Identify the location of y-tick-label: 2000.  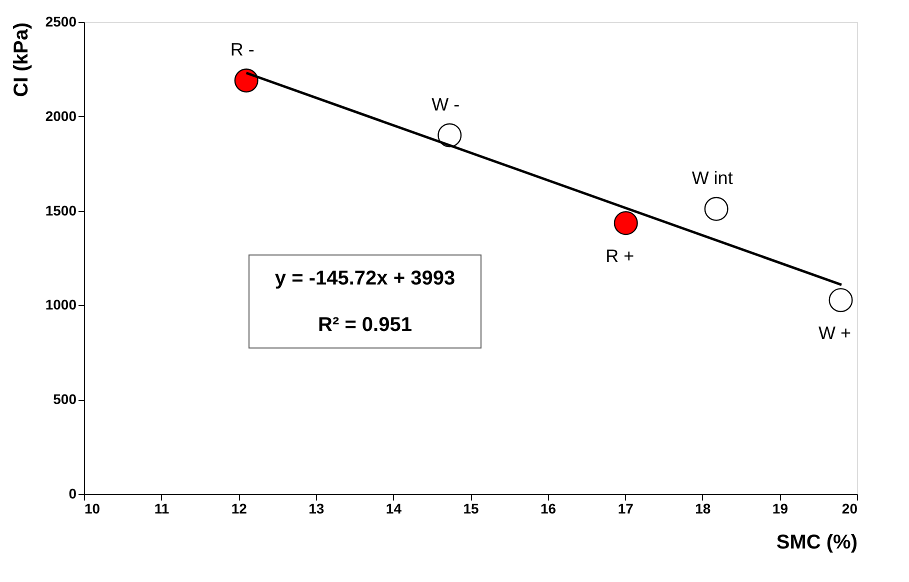
(61, 116).